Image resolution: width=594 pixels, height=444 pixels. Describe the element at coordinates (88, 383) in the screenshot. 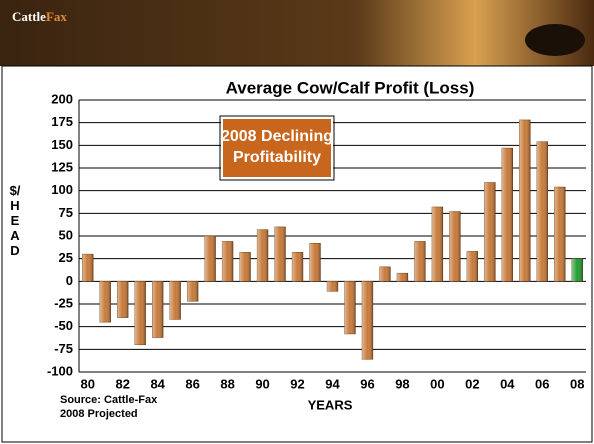

I see `x-tick-label: 80` at that location.